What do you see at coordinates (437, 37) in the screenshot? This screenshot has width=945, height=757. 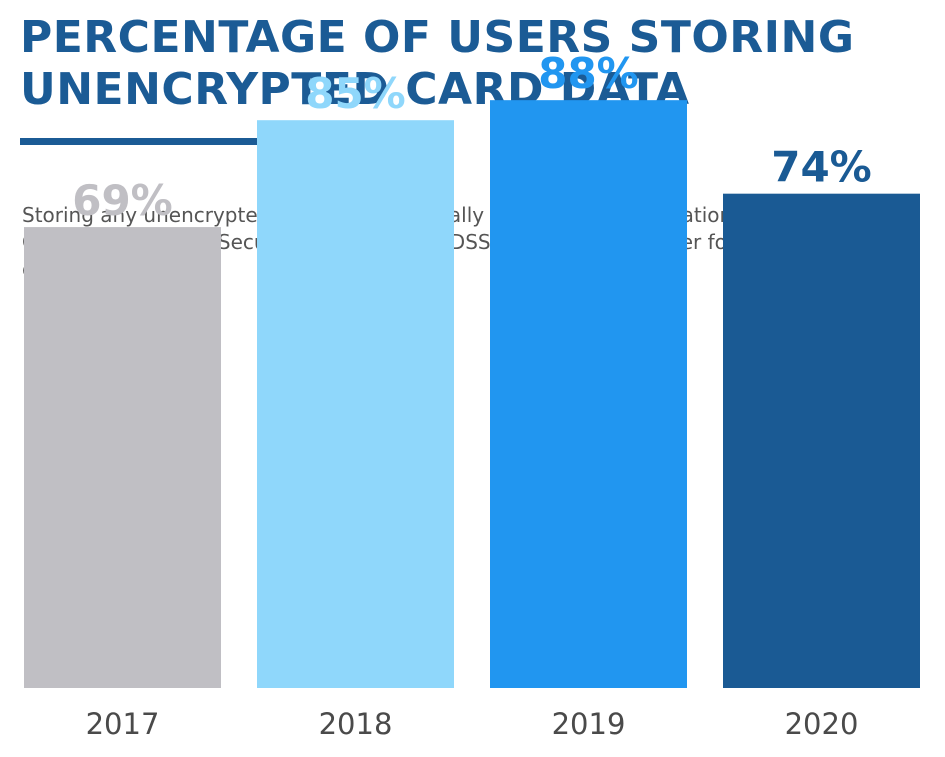 I see `chart-title-line-1: PERCENTAGE OF USERS STORING` at bounding box center [437, 37].